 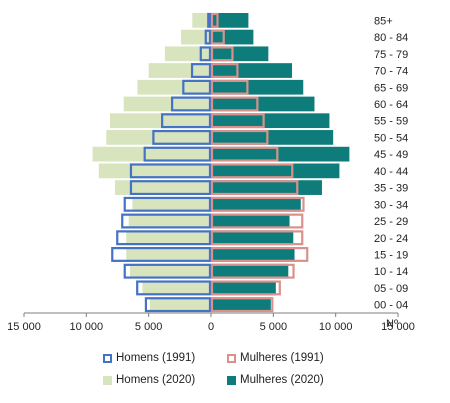 I want to click on x-tick-labels: 15 000 10 000 5 000 0 5 000 10 000 15 000, so click(x=211, y=327).